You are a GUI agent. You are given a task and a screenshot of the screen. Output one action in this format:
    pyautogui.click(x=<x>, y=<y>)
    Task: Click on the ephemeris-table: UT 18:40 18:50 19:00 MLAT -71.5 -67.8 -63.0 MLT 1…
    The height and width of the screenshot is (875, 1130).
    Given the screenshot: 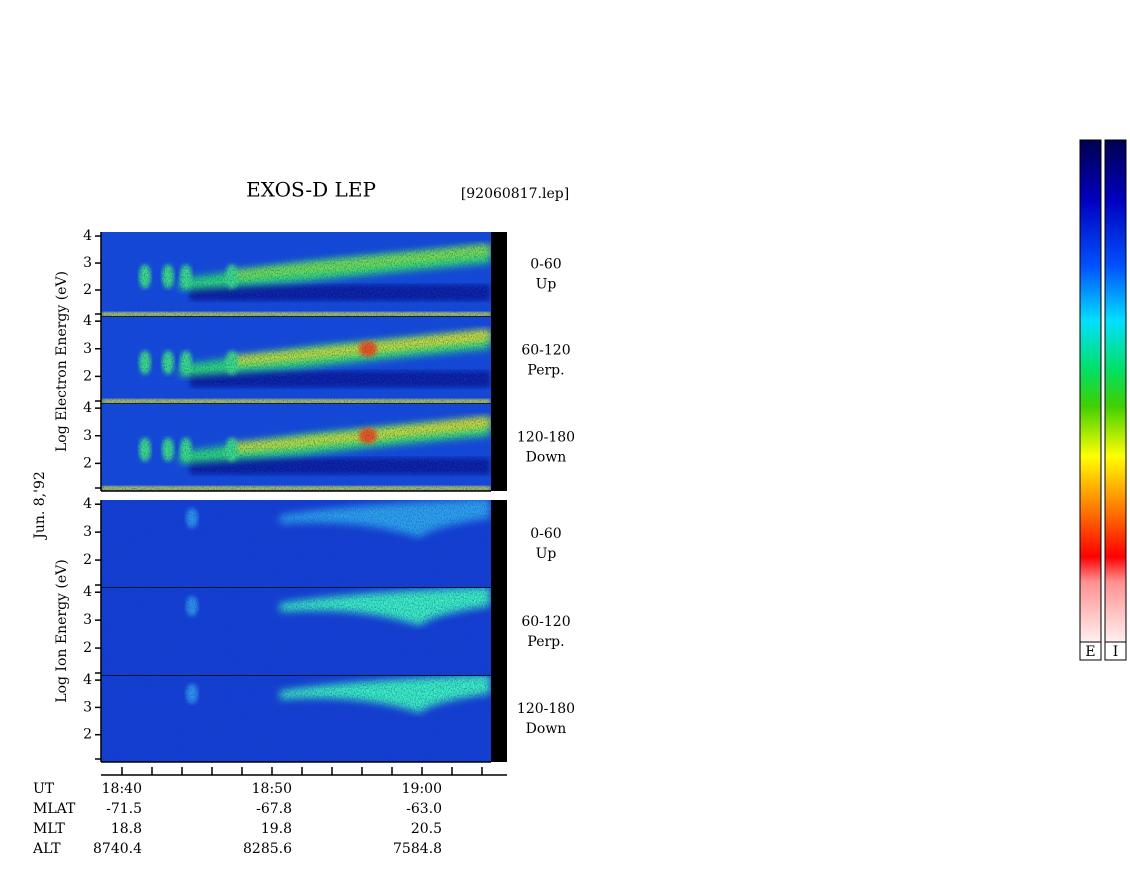 What is the action you would take?
    pyautogui.click(x=237, y=819)
    